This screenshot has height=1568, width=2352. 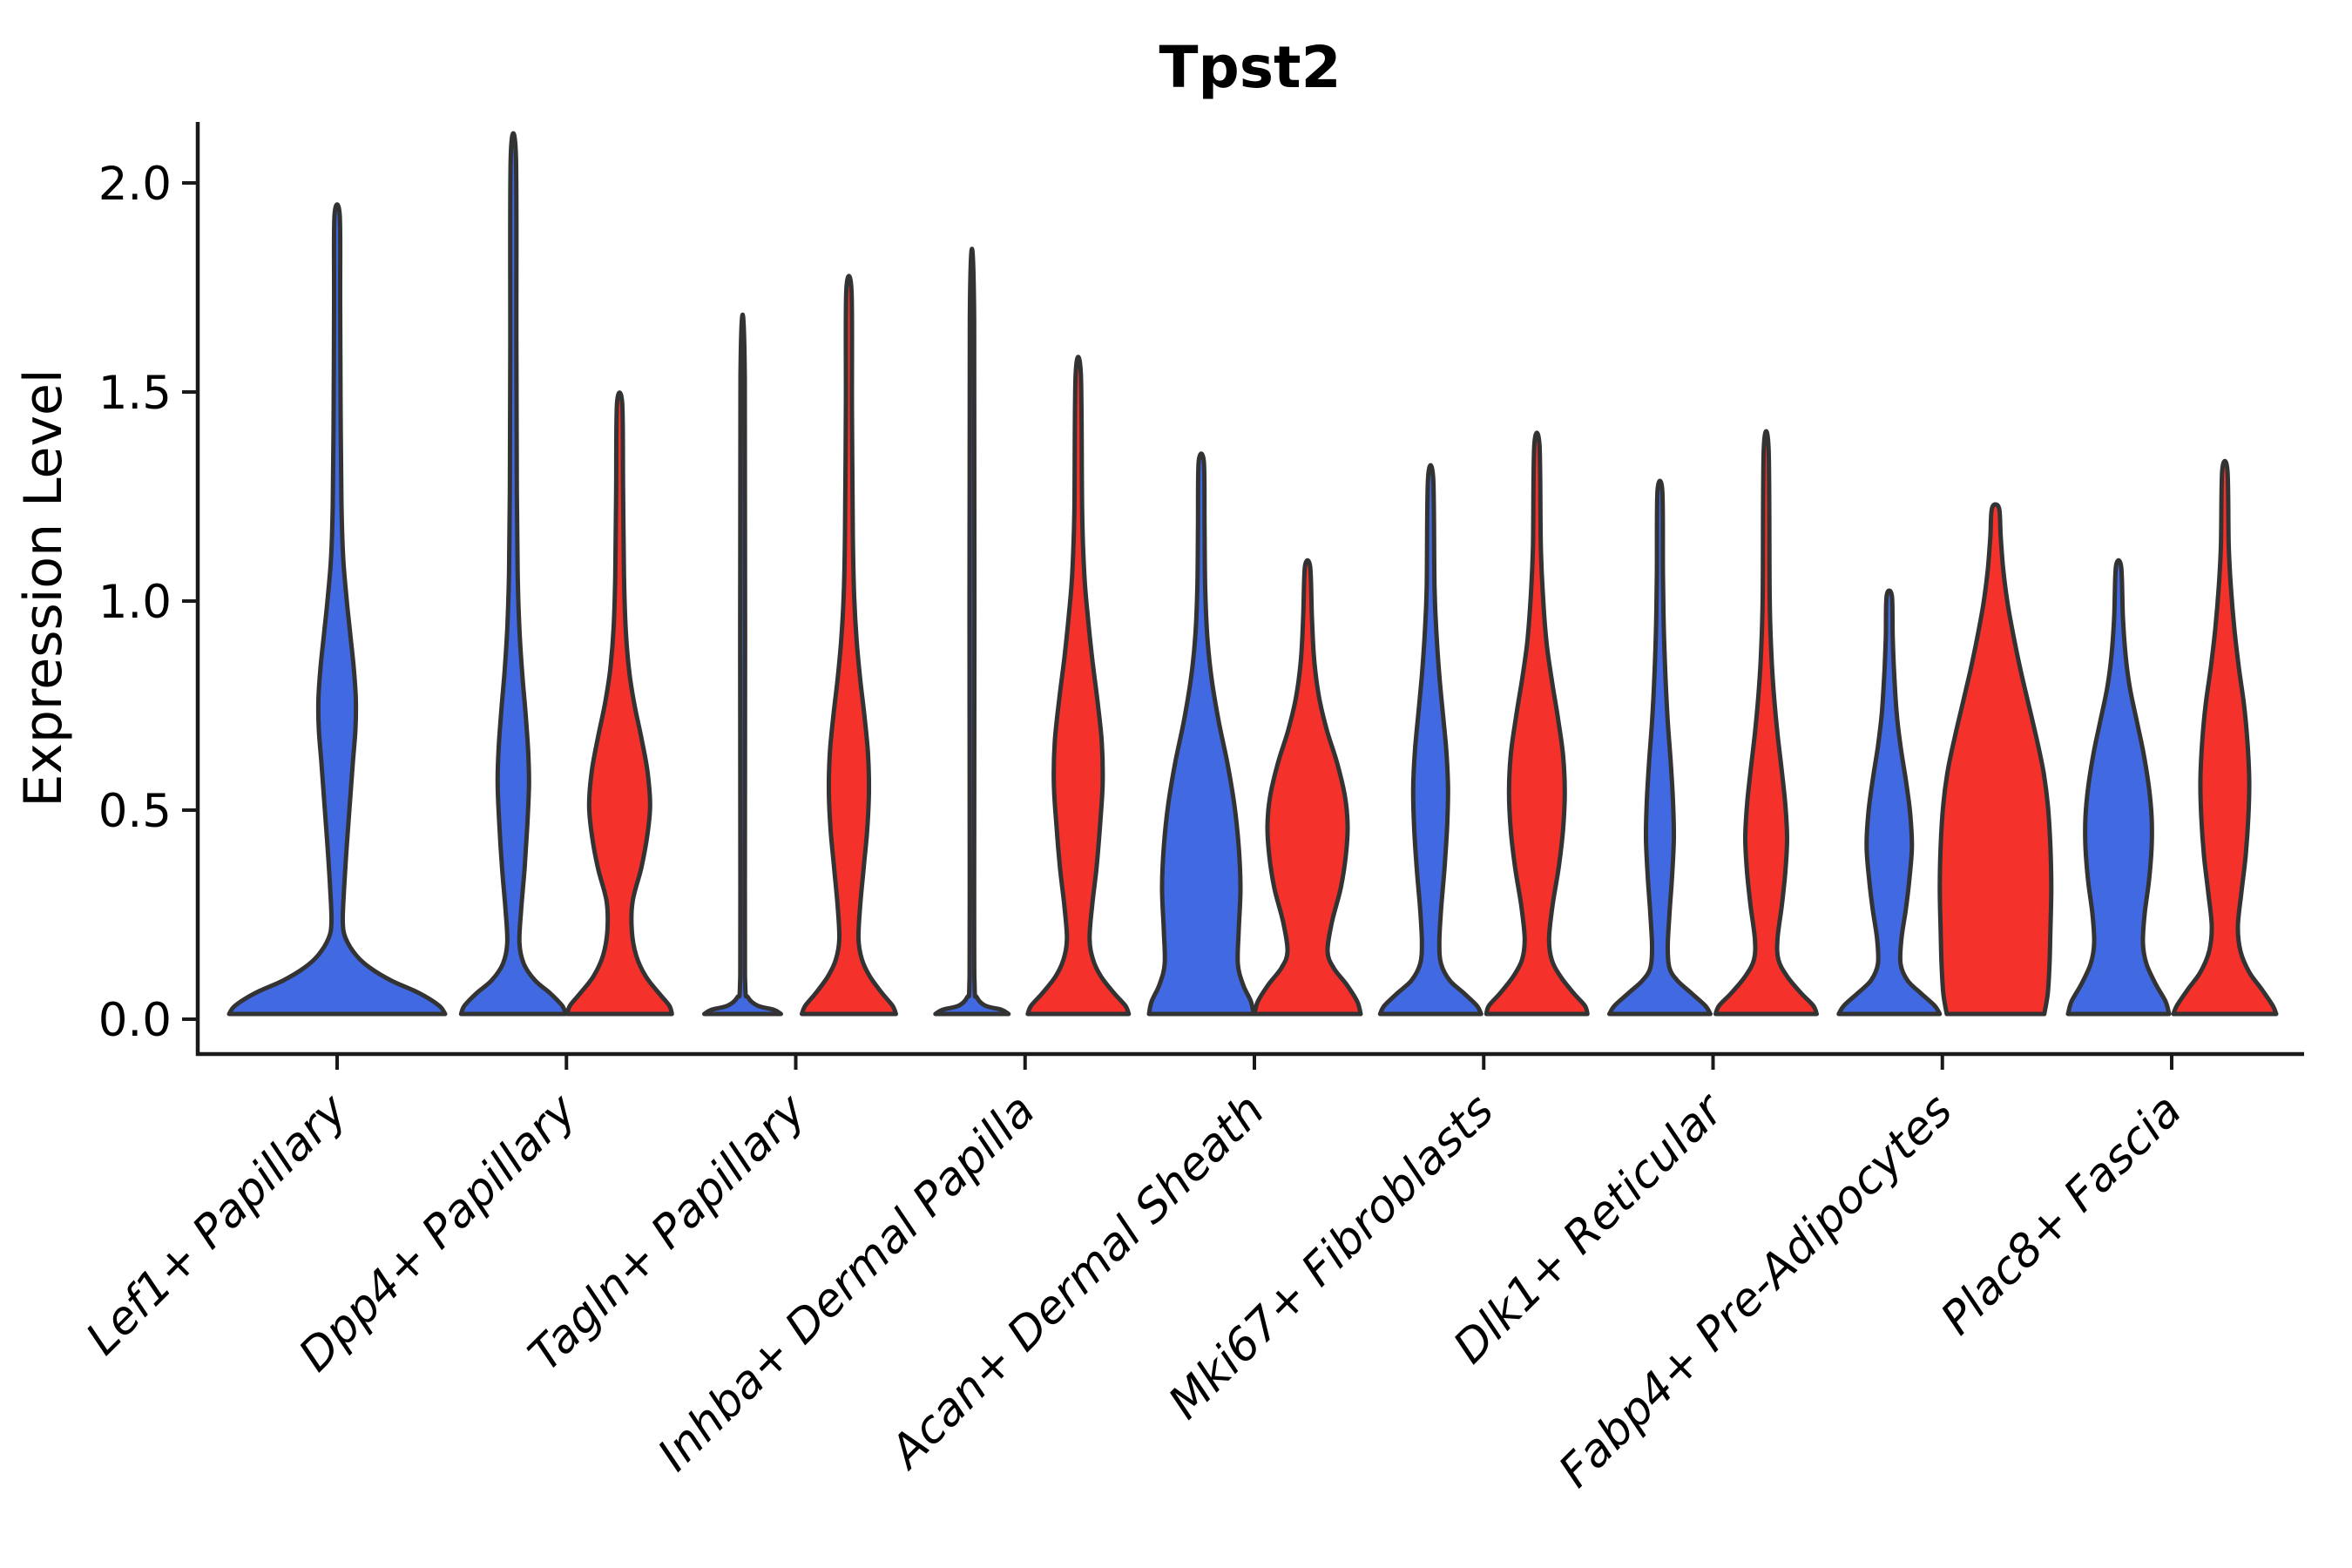 What do you see at coordinates (337, 609) in the screenshot?
I see `violin-lef1-papillary-blue` at bounding box center [337, 609].